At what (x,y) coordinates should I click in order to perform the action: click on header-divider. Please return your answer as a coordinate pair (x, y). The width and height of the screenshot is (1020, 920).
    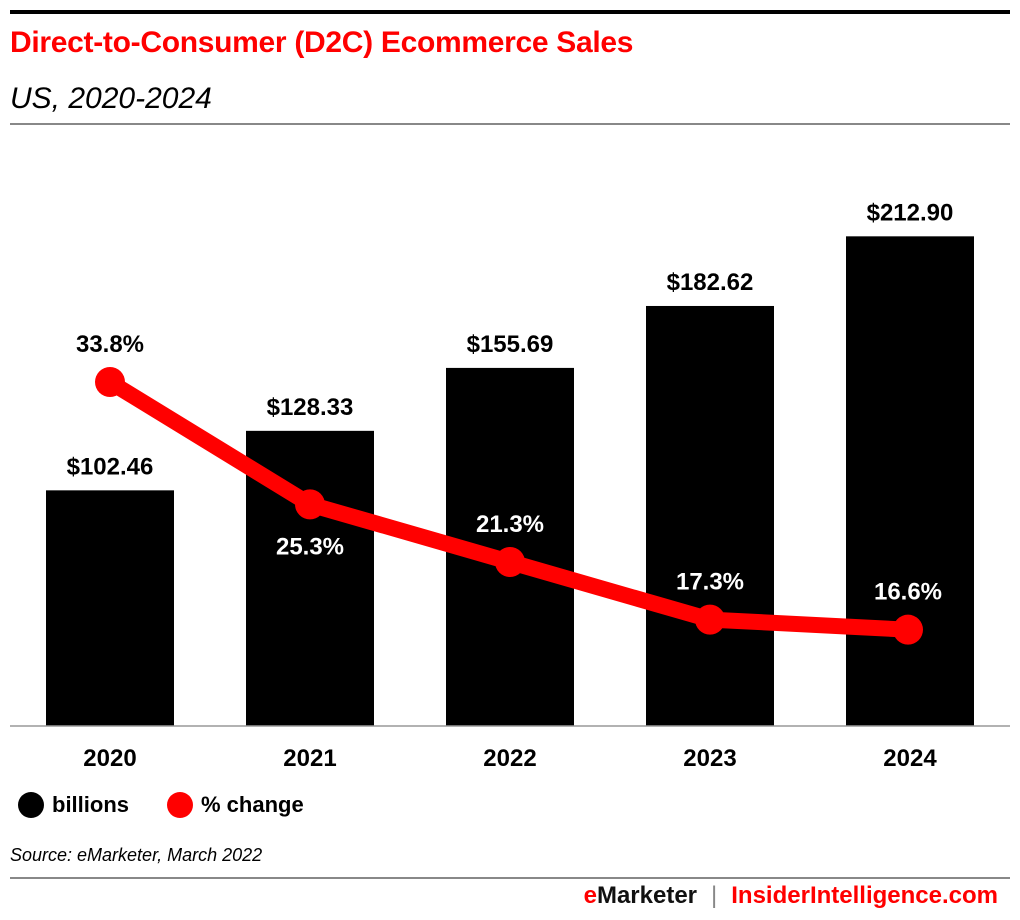
    Looking at the image, I should click on (510, 124).